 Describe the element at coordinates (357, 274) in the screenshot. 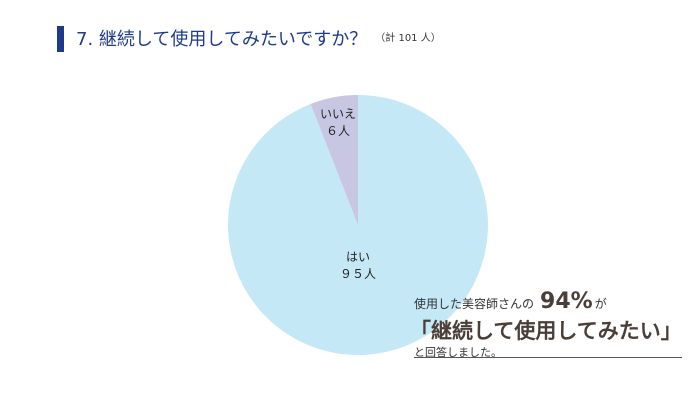

I see `slice-label-hai-value: ９５人` at that location.